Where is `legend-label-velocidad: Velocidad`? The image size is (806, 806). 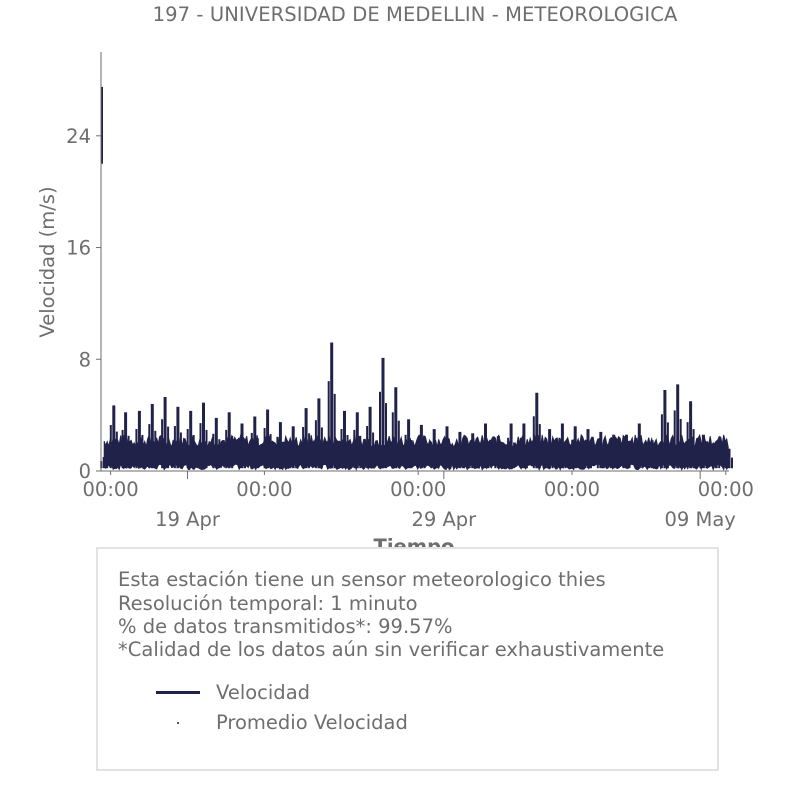 legend-label-velocidad: Velocidad is located at coordinates (263, 692).